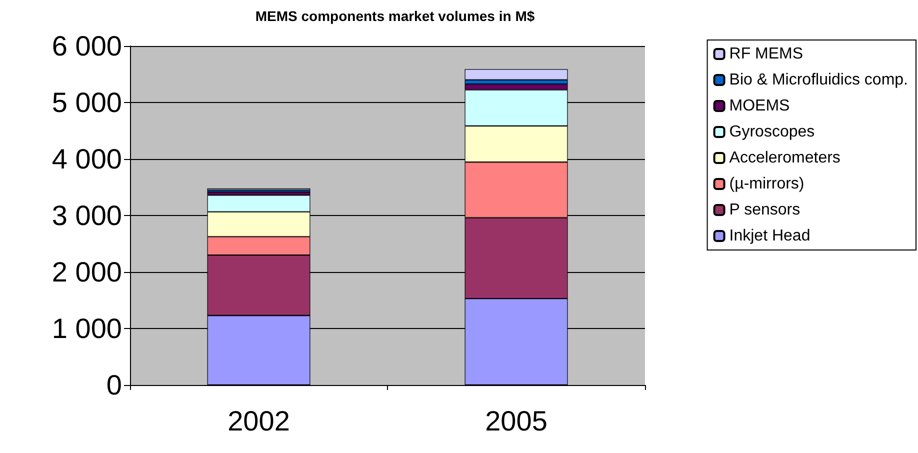  What do you see at coordinates (114, 385) in the screenshot?
I see `y-tick-label: 0` at bounding box center [114, 385].